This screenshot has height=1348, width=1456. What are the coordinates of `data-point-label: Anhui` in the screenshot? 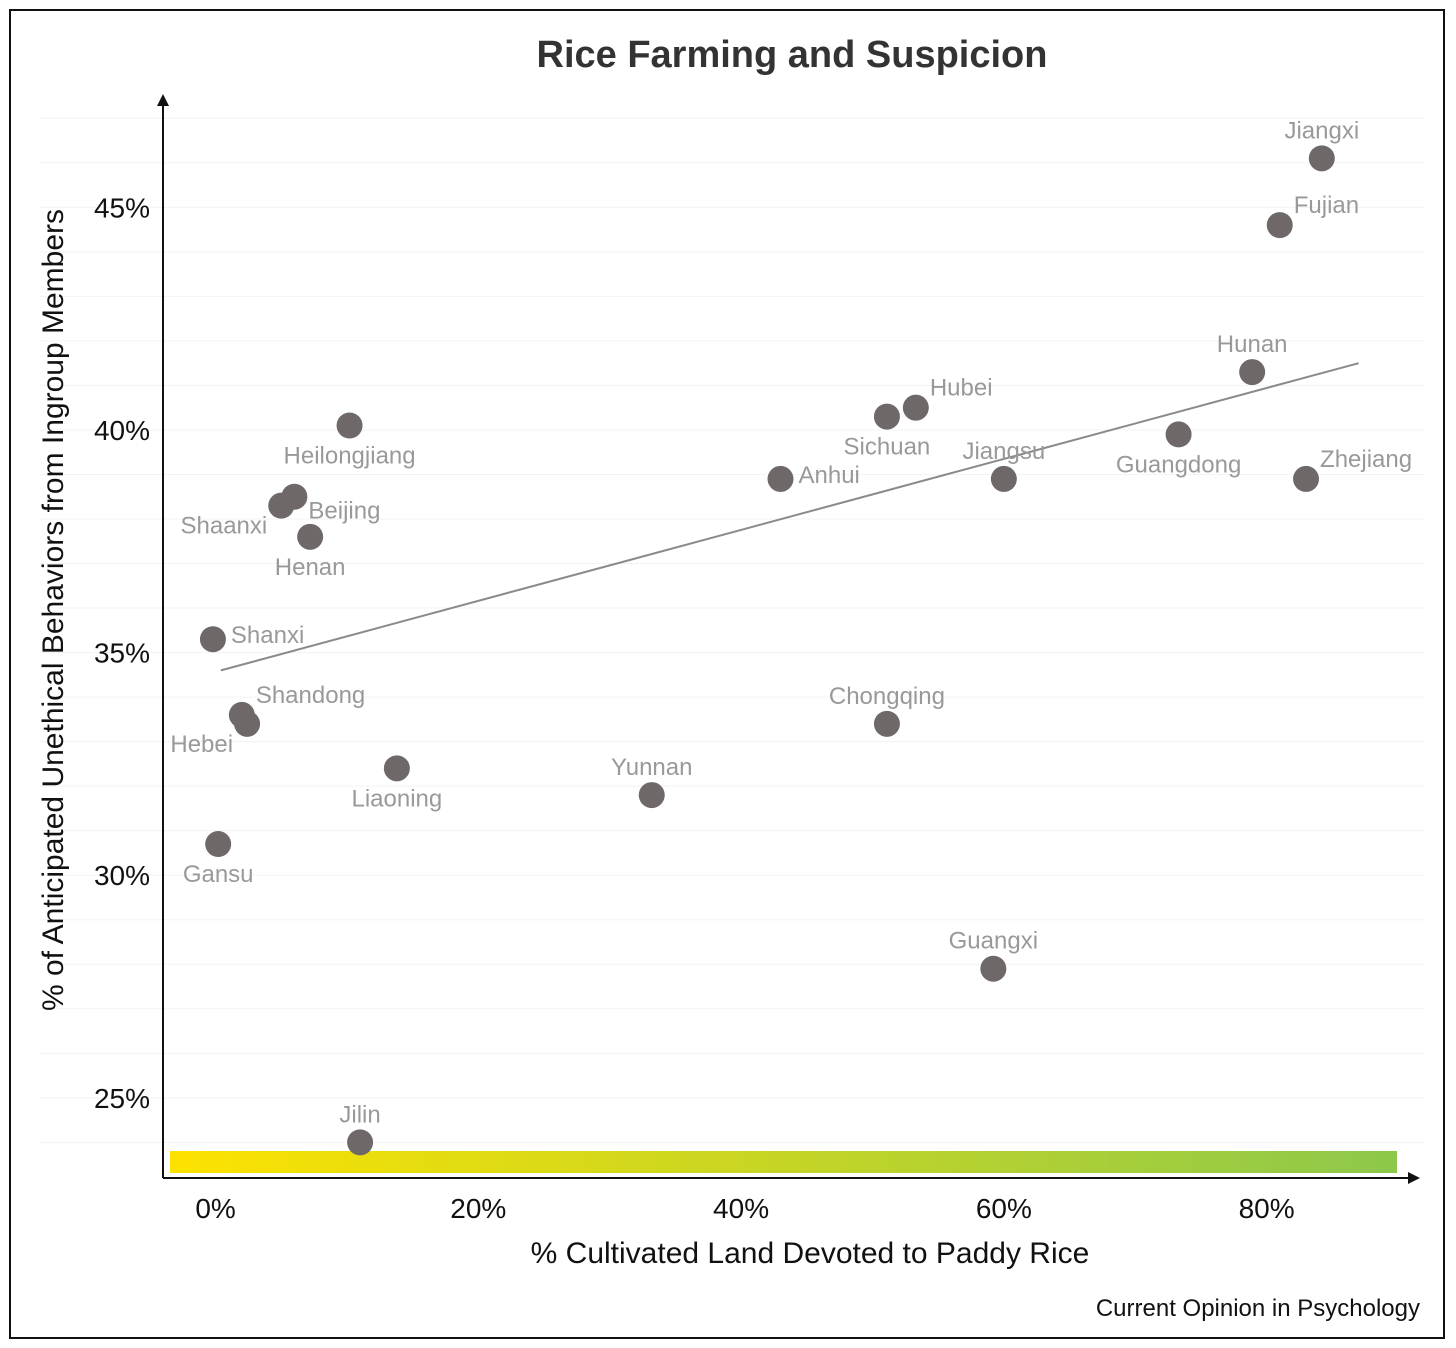 It's located at (829, 475).